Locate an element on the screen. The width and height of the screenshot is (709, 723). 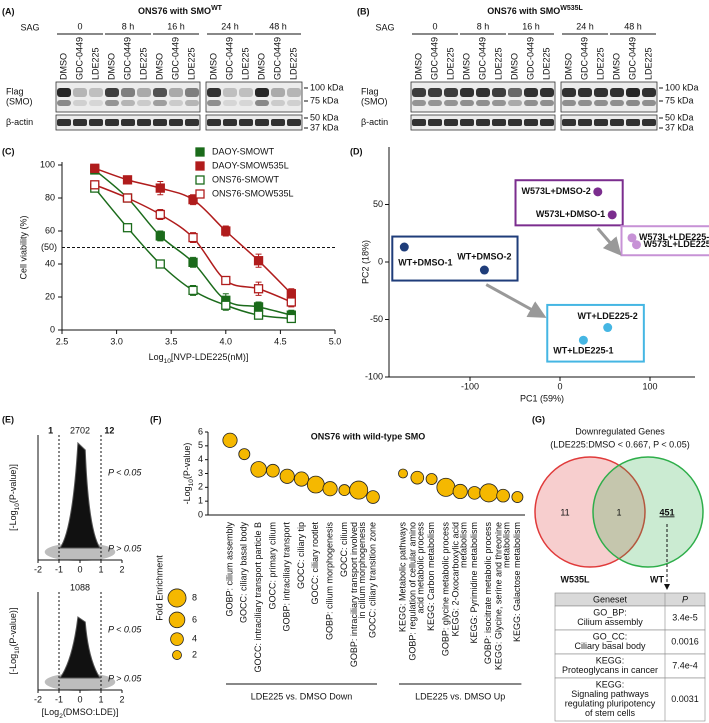
category-label: GOCC: cilium is located at coordinates (344, 549).